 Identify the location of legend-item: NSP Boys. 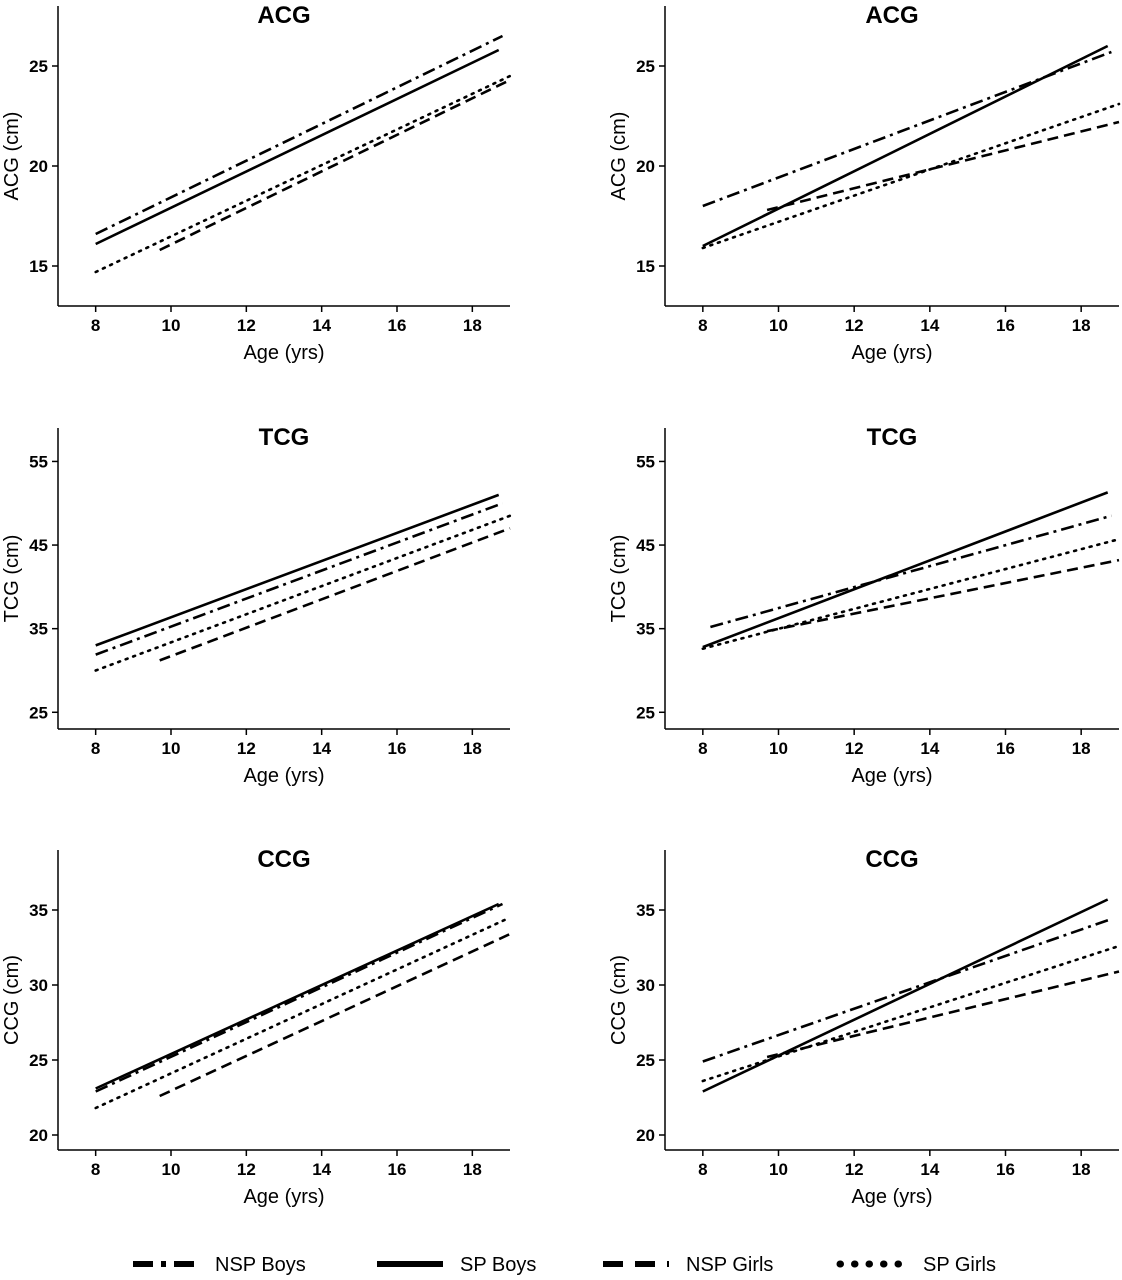
(219, 1265).